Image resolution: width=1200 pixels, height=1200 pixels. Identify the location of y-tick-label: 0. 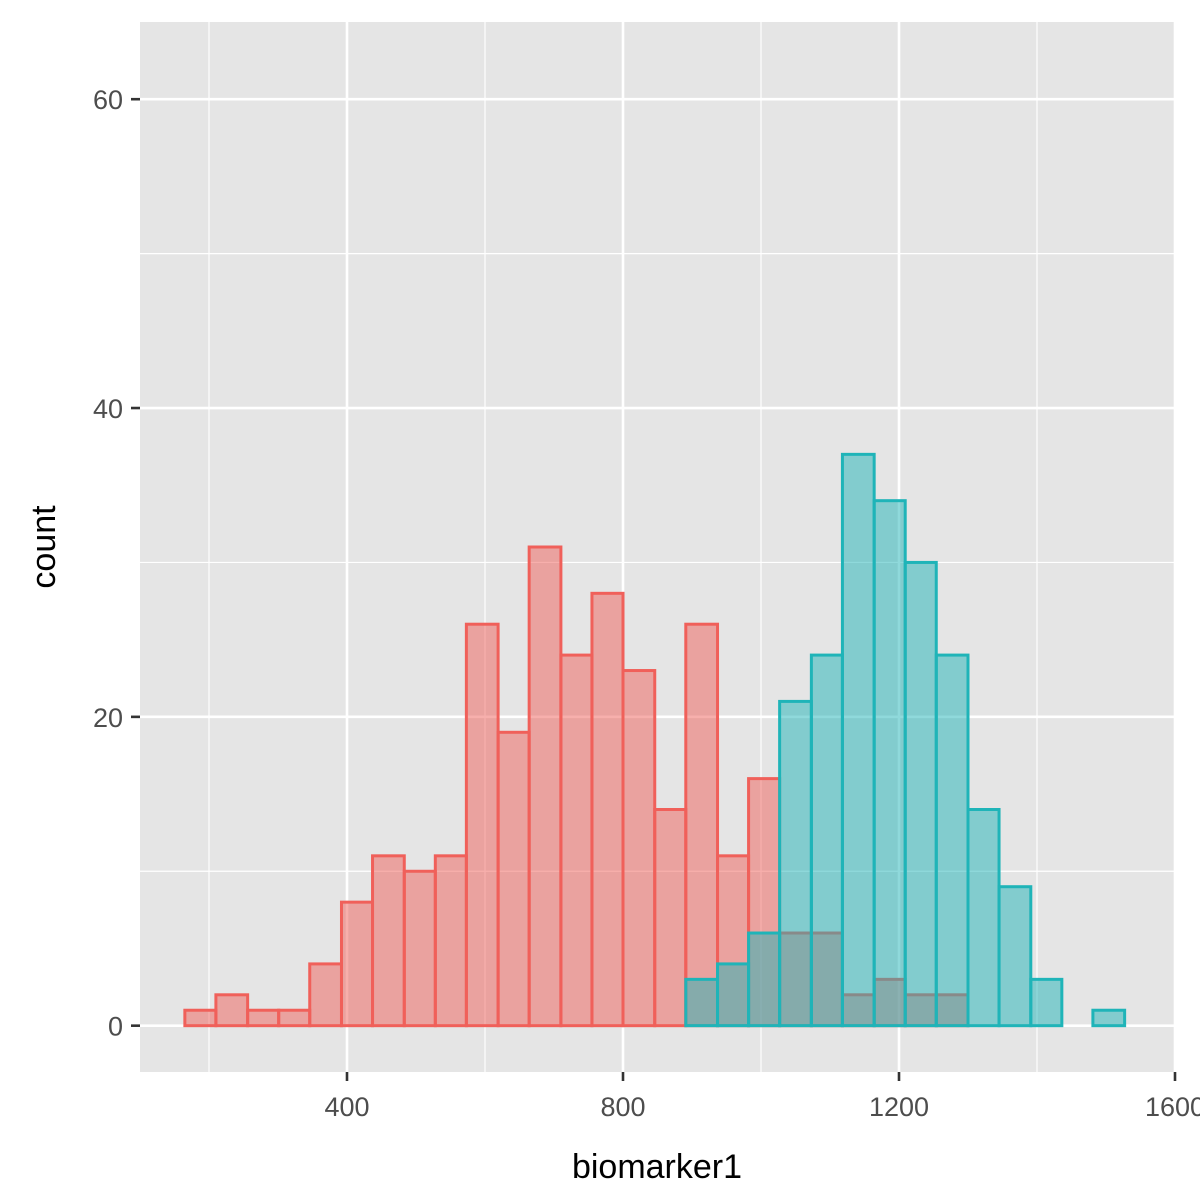
(115, 1027).